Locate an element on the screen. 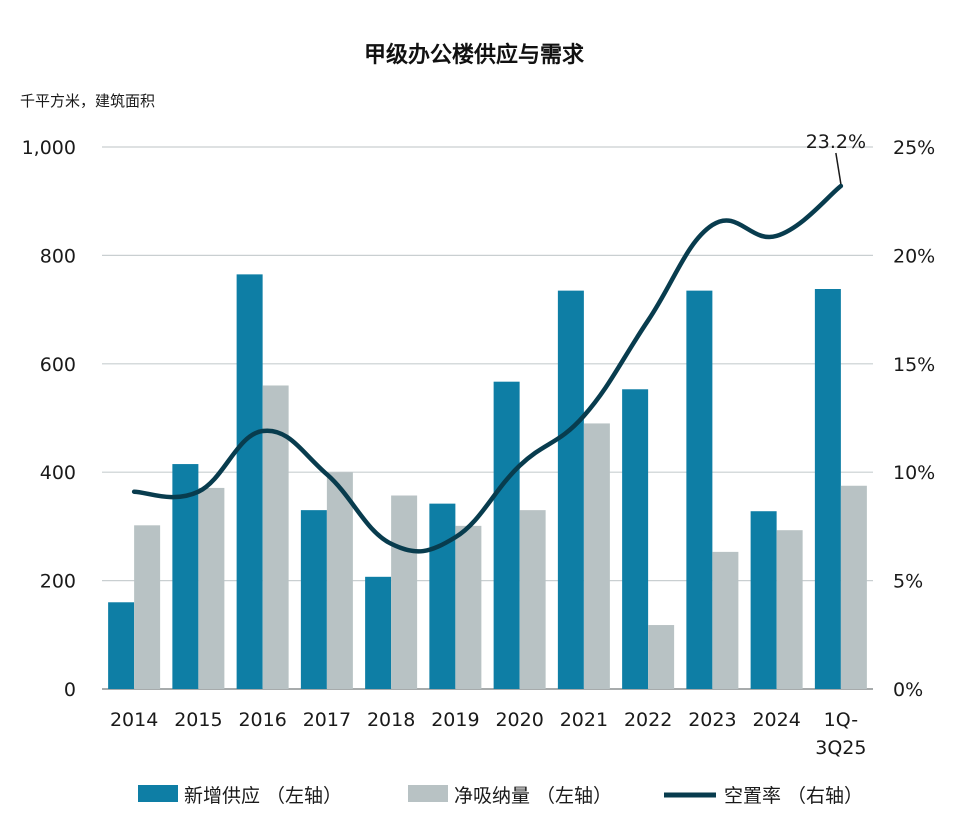  x-tick-label: 2021 is located at coordinates (584, 720).